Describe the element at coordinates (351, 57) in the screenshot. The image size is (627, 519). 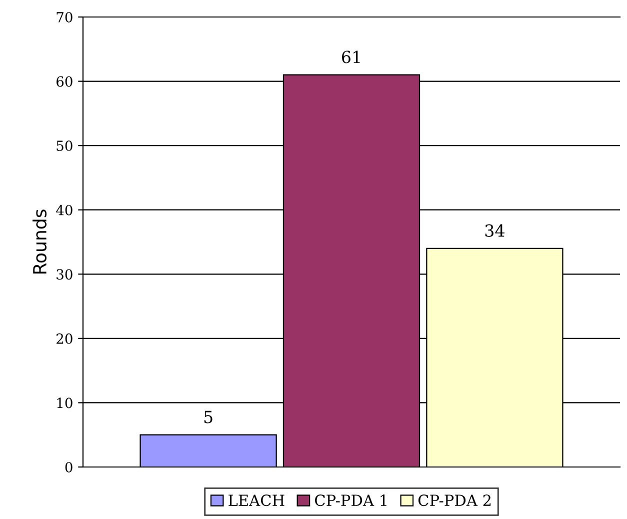
I see `data-label: 61` at that location.